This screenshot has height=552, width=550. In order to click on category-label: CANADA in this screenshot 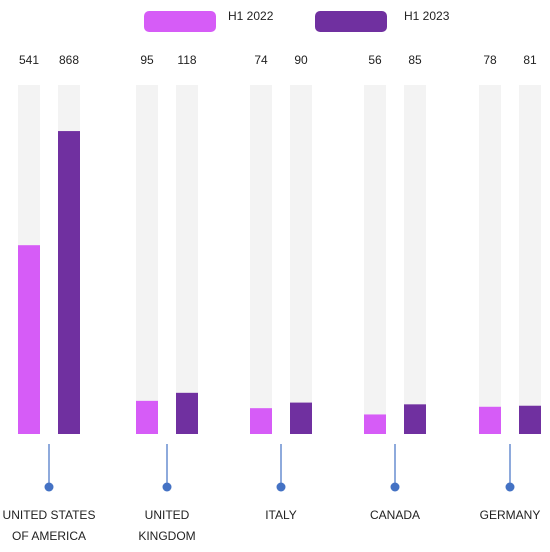, I will do `click(395, 515)`.